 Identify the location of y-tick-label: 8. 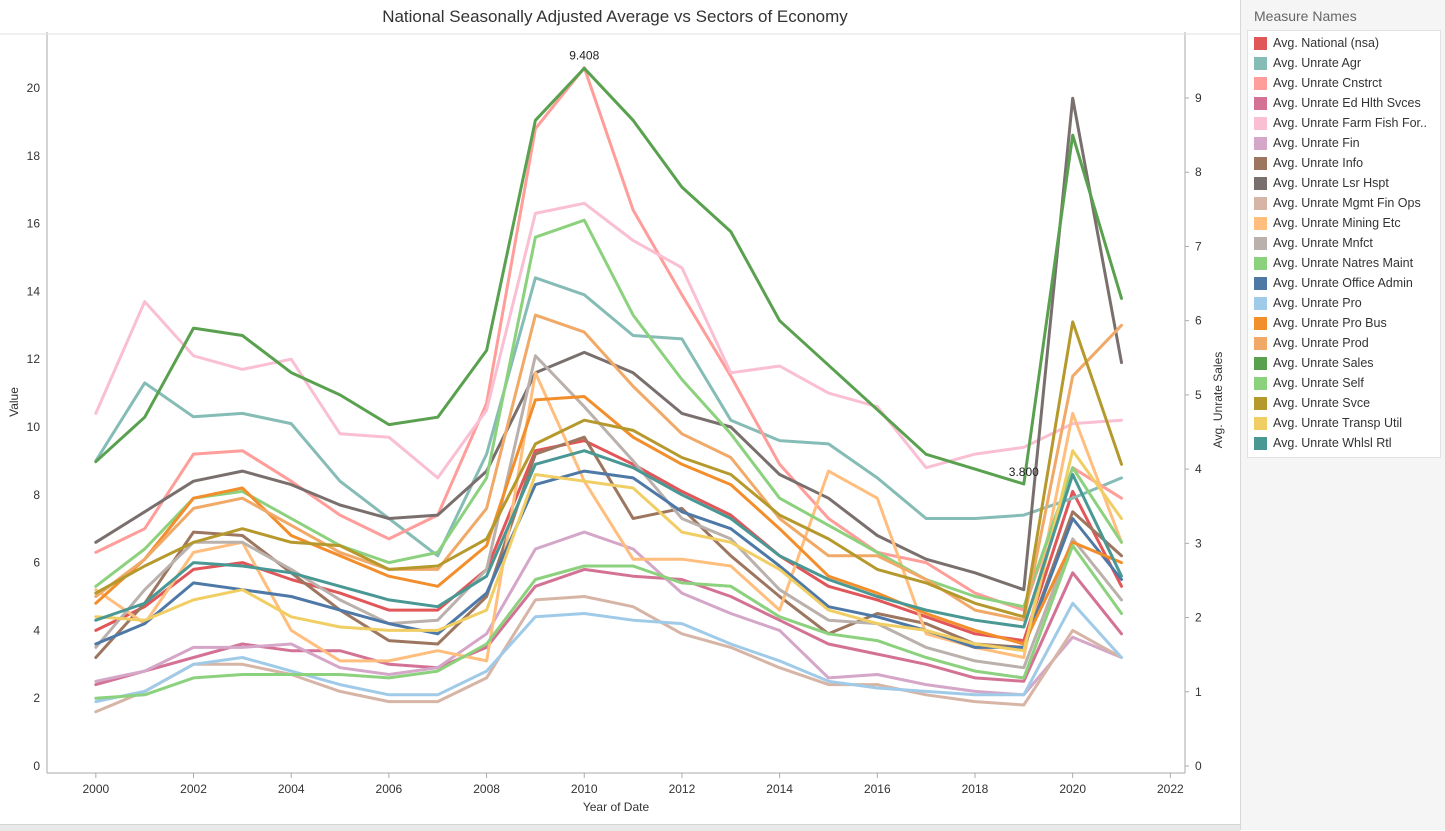
(36, 495).